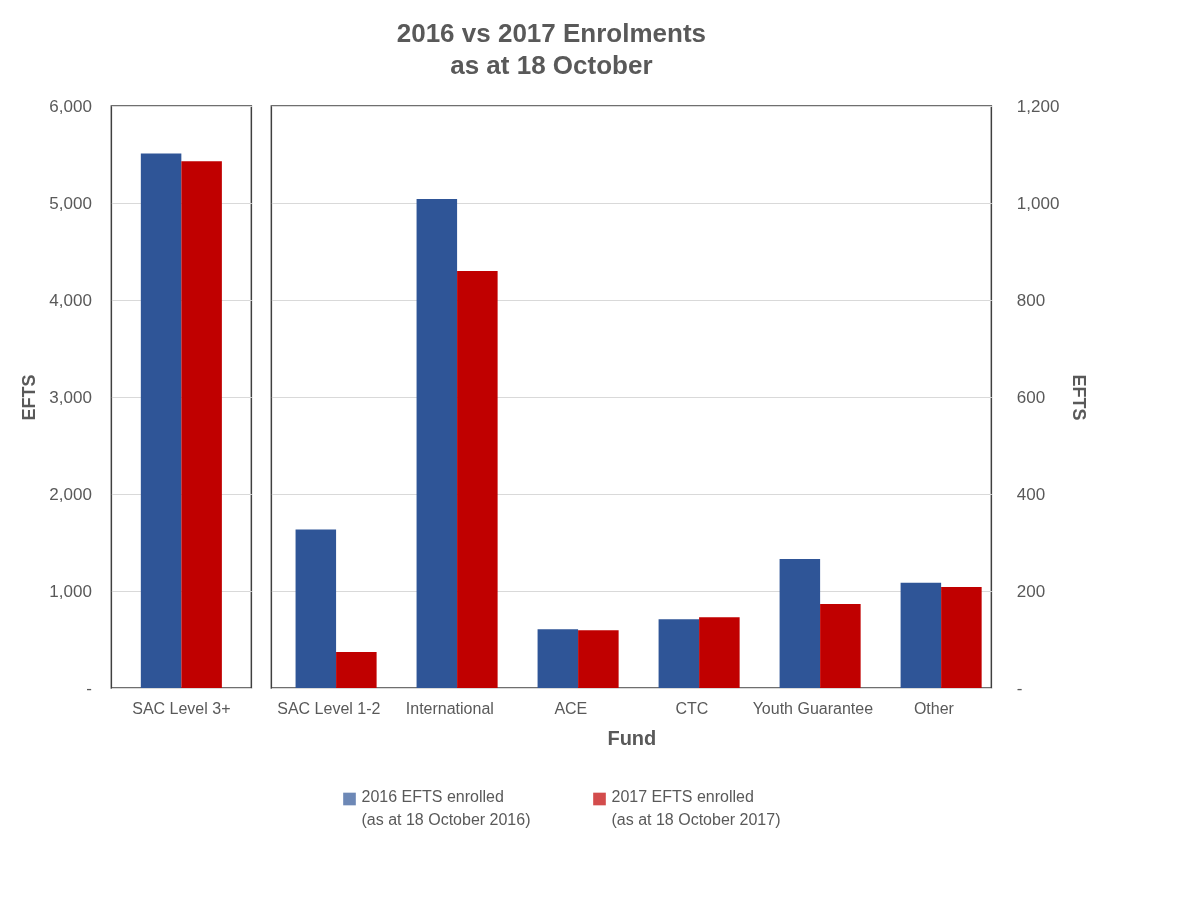 Image resolution: width=1187 pixels, height=910 pixels. Describe the element at coordinates (632, 737) in the screenshot. I see `x-axis-title: Fund` at that location.